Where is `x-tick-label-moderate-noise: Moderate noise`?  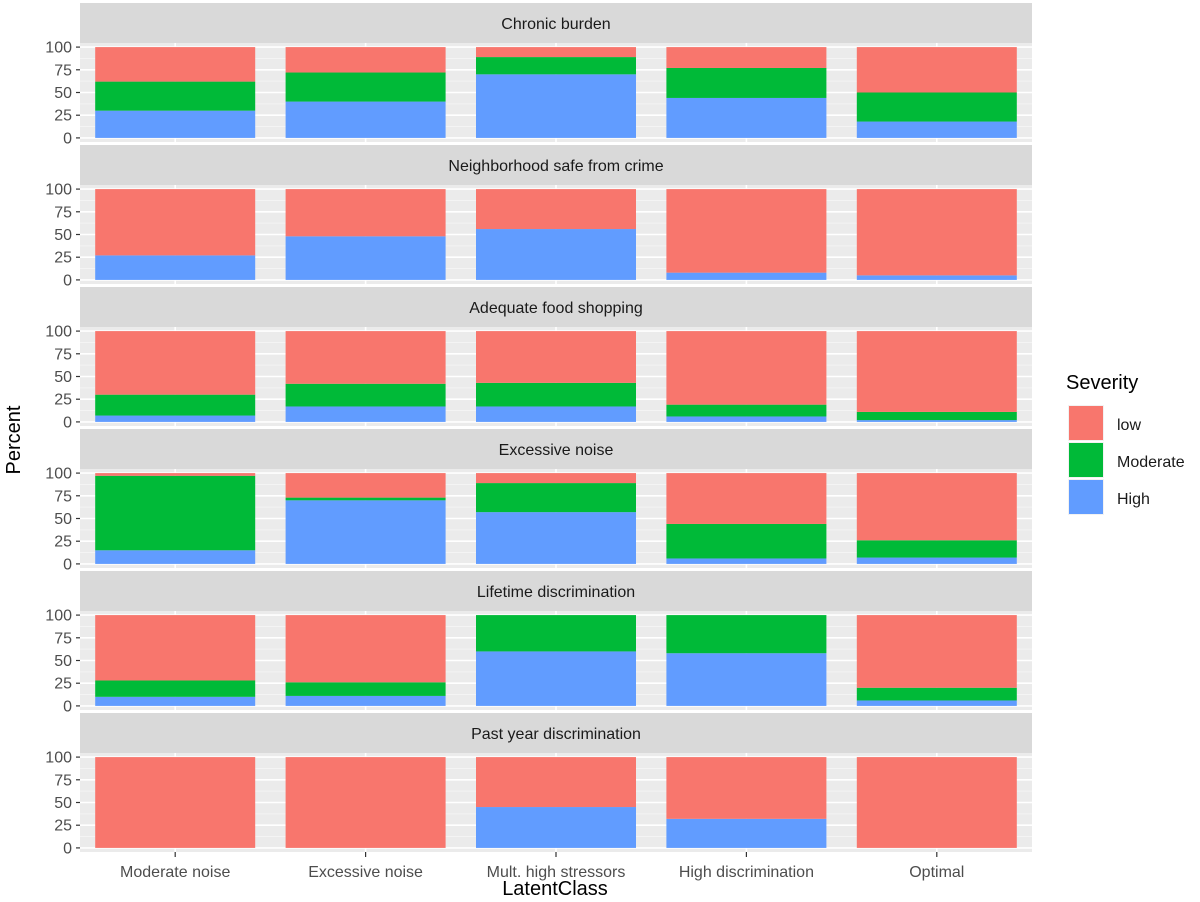 x-tick-label-moderate-noise: Moderate noise is located at coordinates (175, 872).